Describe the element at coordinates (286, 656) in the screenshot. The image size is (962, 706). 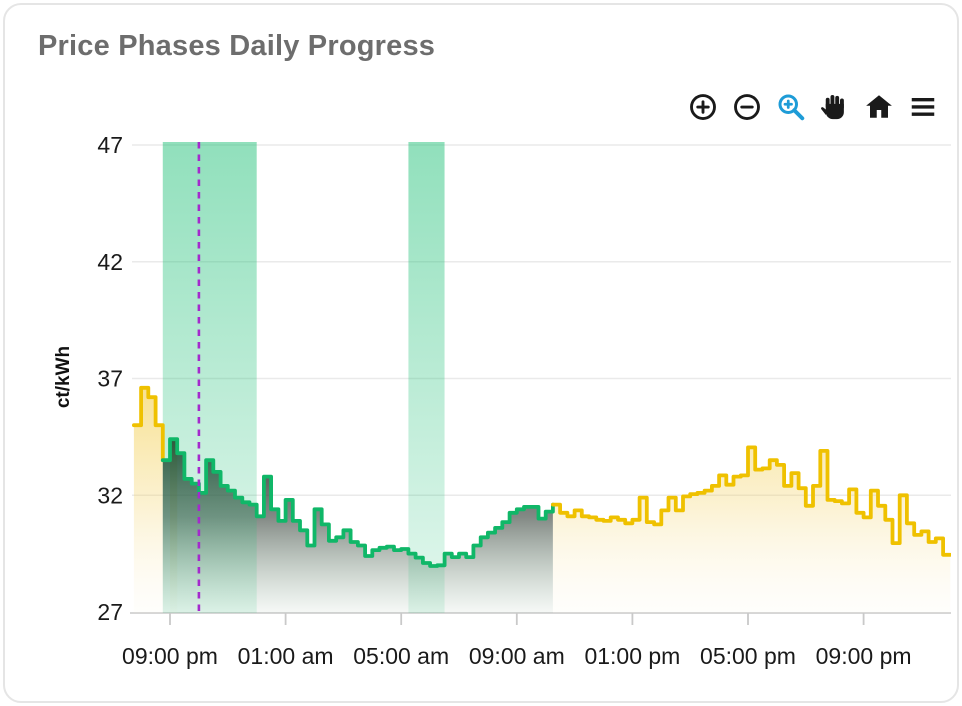
I see `x-tick-label: 01:00 am` at that location.